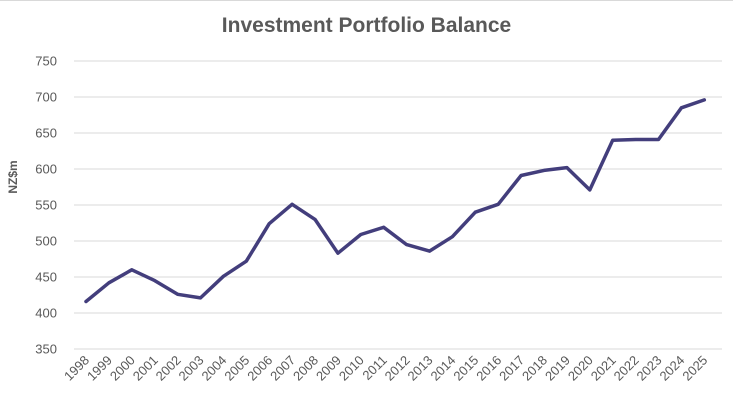  I want to click on data-point-2006, so click(269, 224).